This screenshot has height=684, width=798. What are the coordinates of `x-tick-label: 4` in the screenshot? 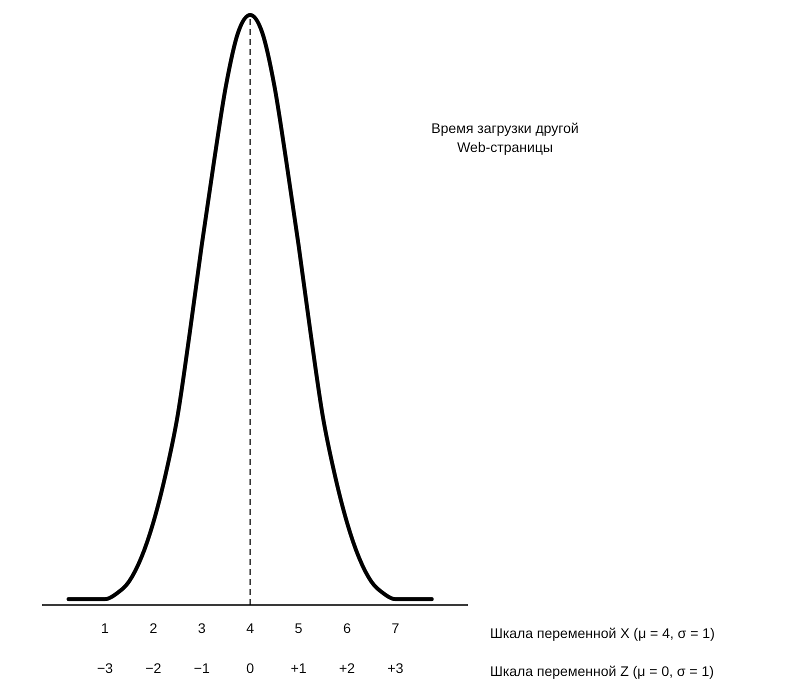 It's located at (250, 628).